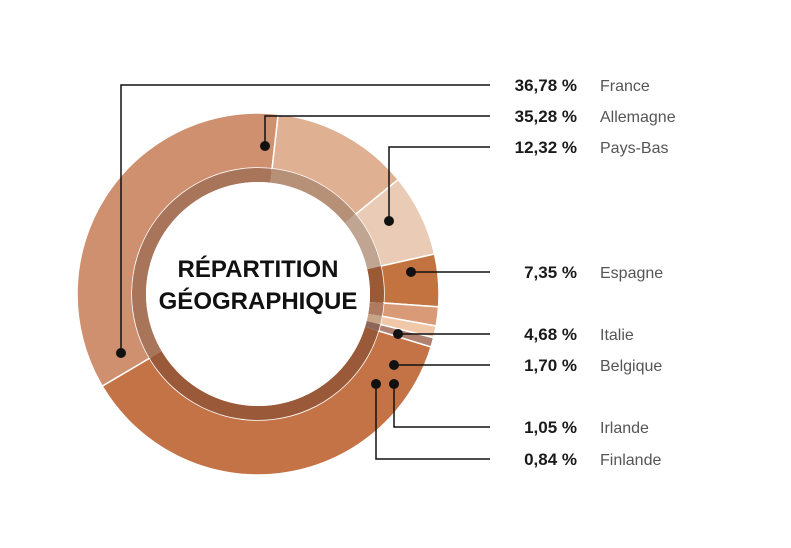 This screenshot has width=791, height=548. Describe the element at coordinates (630, 460) in the screenshot. I see `category-label-finlande: Finlande` at that location.